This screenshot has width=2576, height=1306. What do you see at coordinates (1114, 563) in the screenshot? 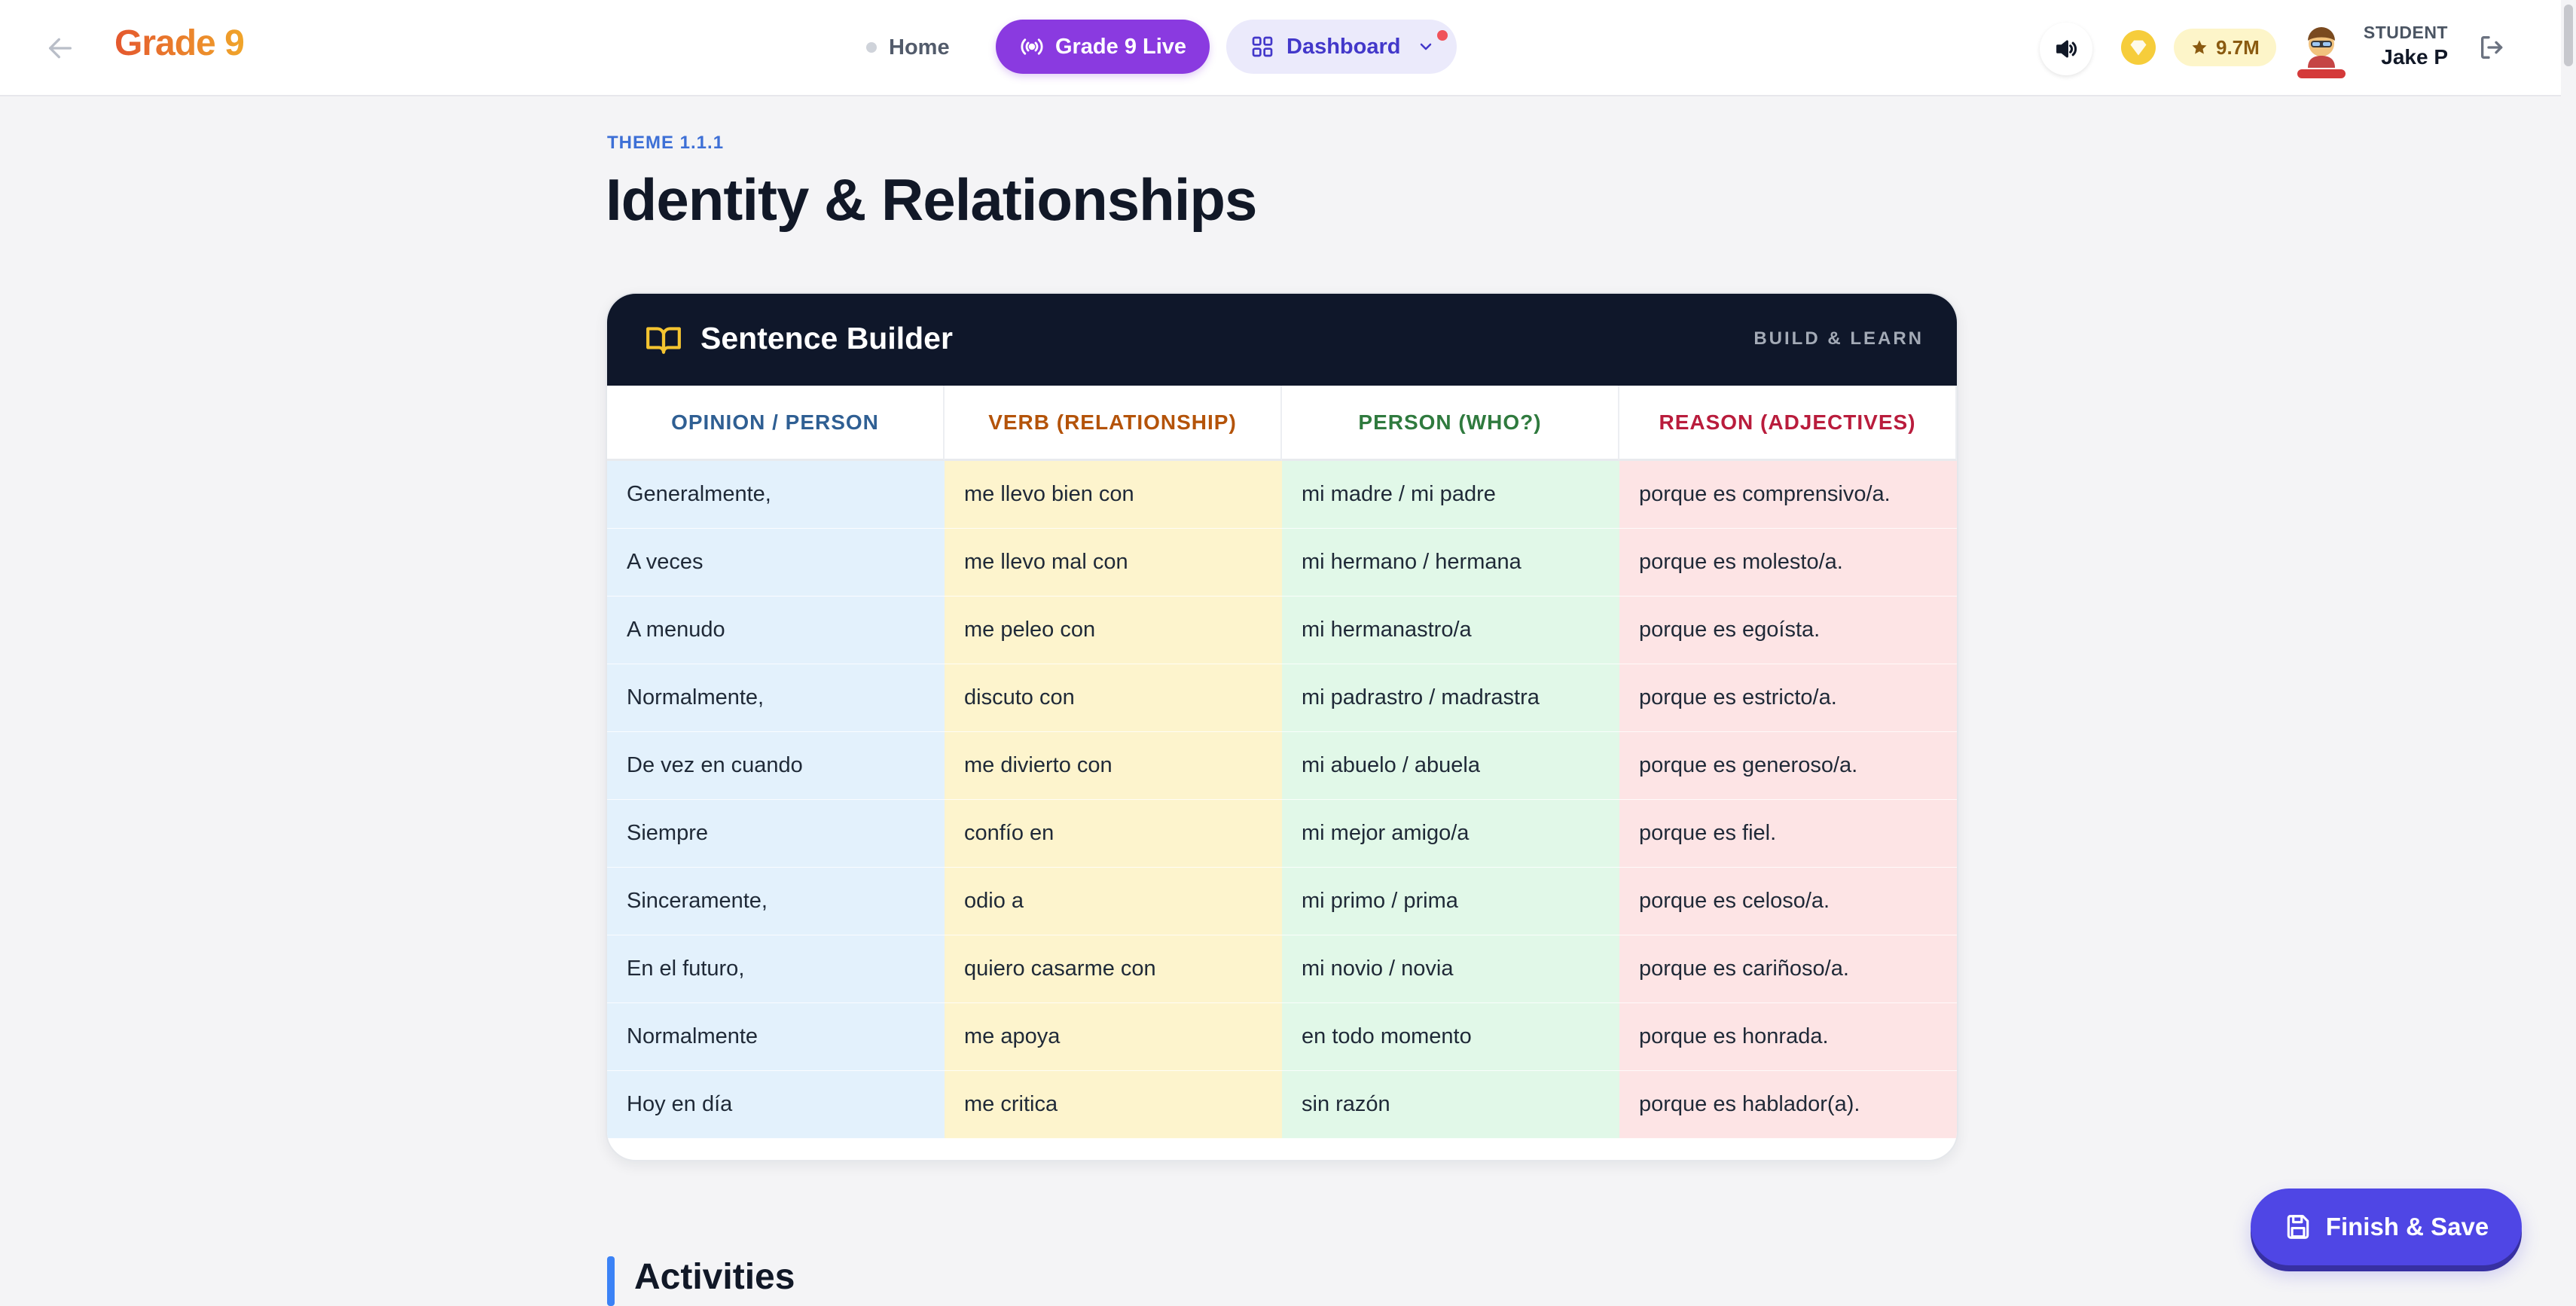
I see `phrase-cell: me llevo mal con` at bounding box center [1114, 563].